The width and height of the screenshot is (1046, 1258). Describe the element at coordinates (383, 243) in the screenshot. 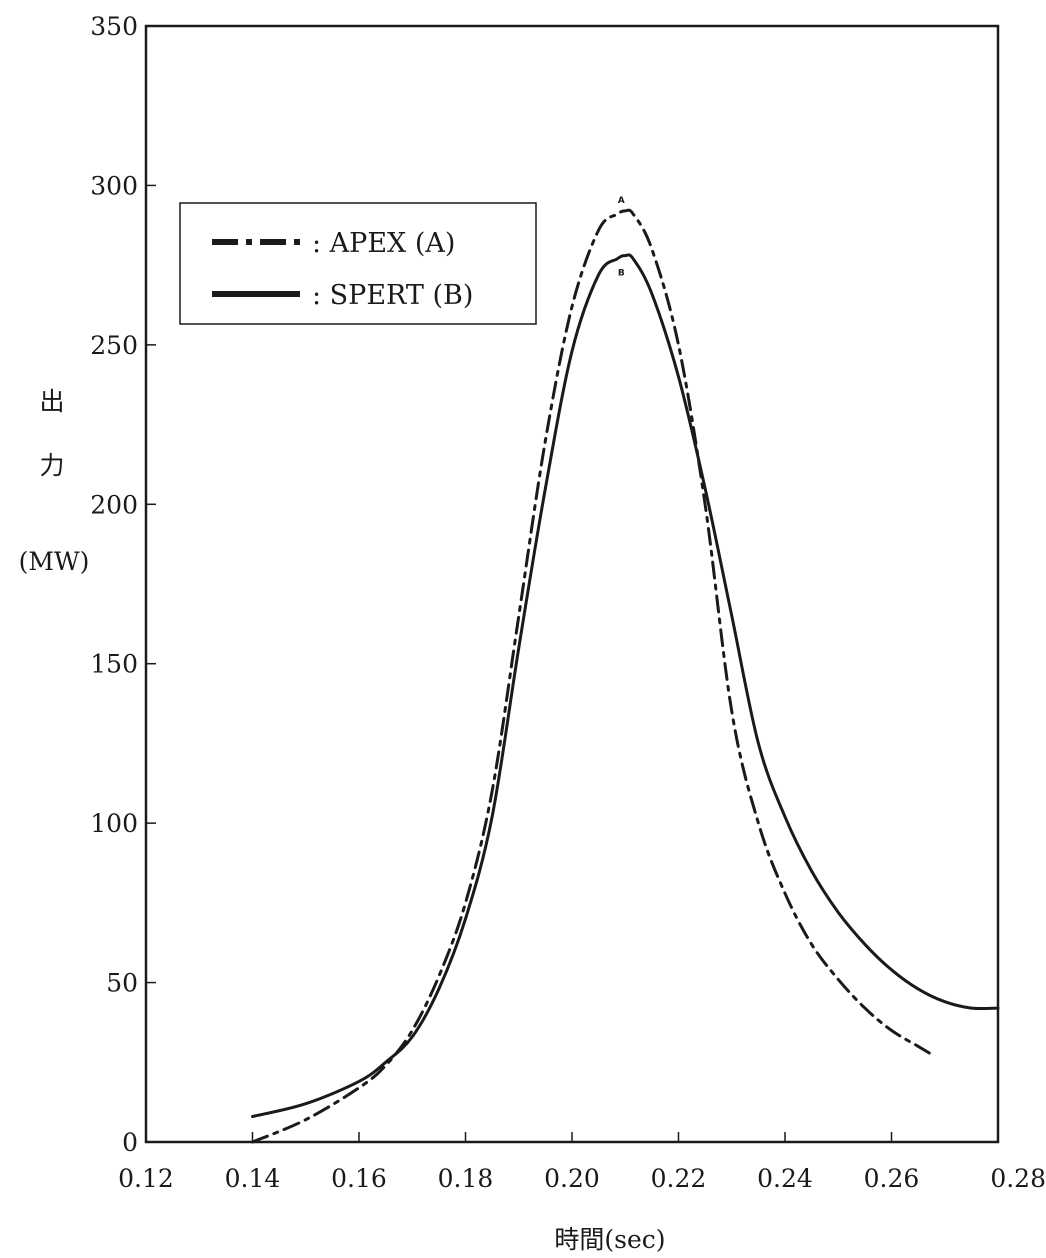

I see `legend-label-apex: : APEX (A)` at that location.